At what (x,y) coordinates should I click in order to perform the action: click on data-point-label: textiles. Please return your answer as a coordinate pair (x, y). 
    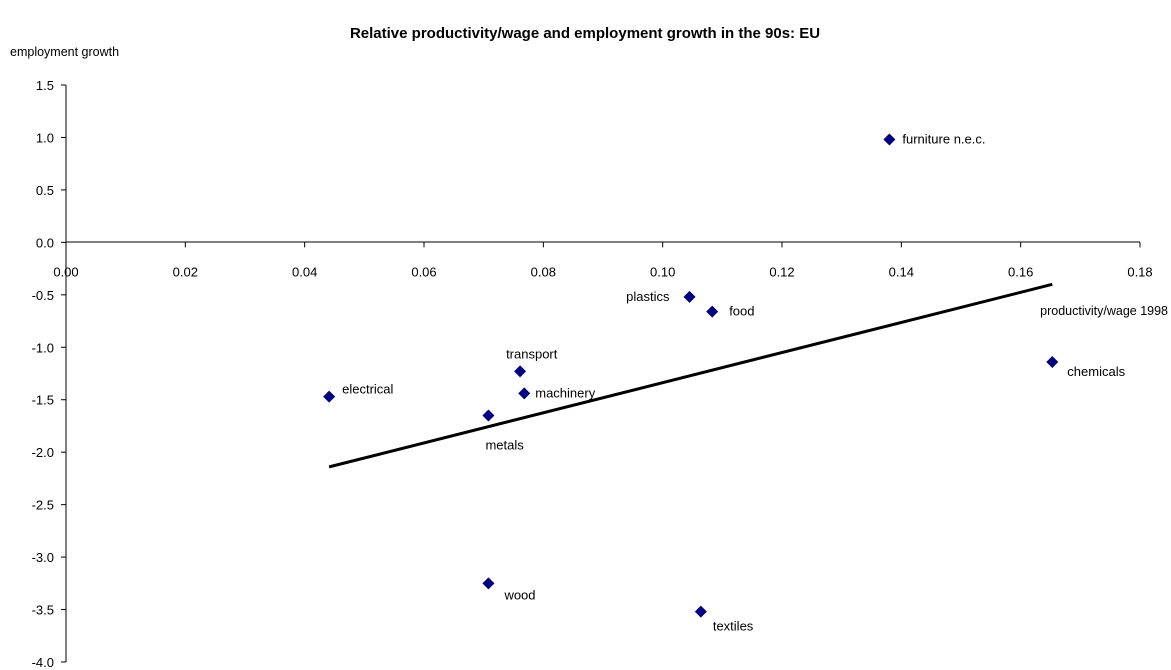
    Looking at the image, I should click on (733, 626).